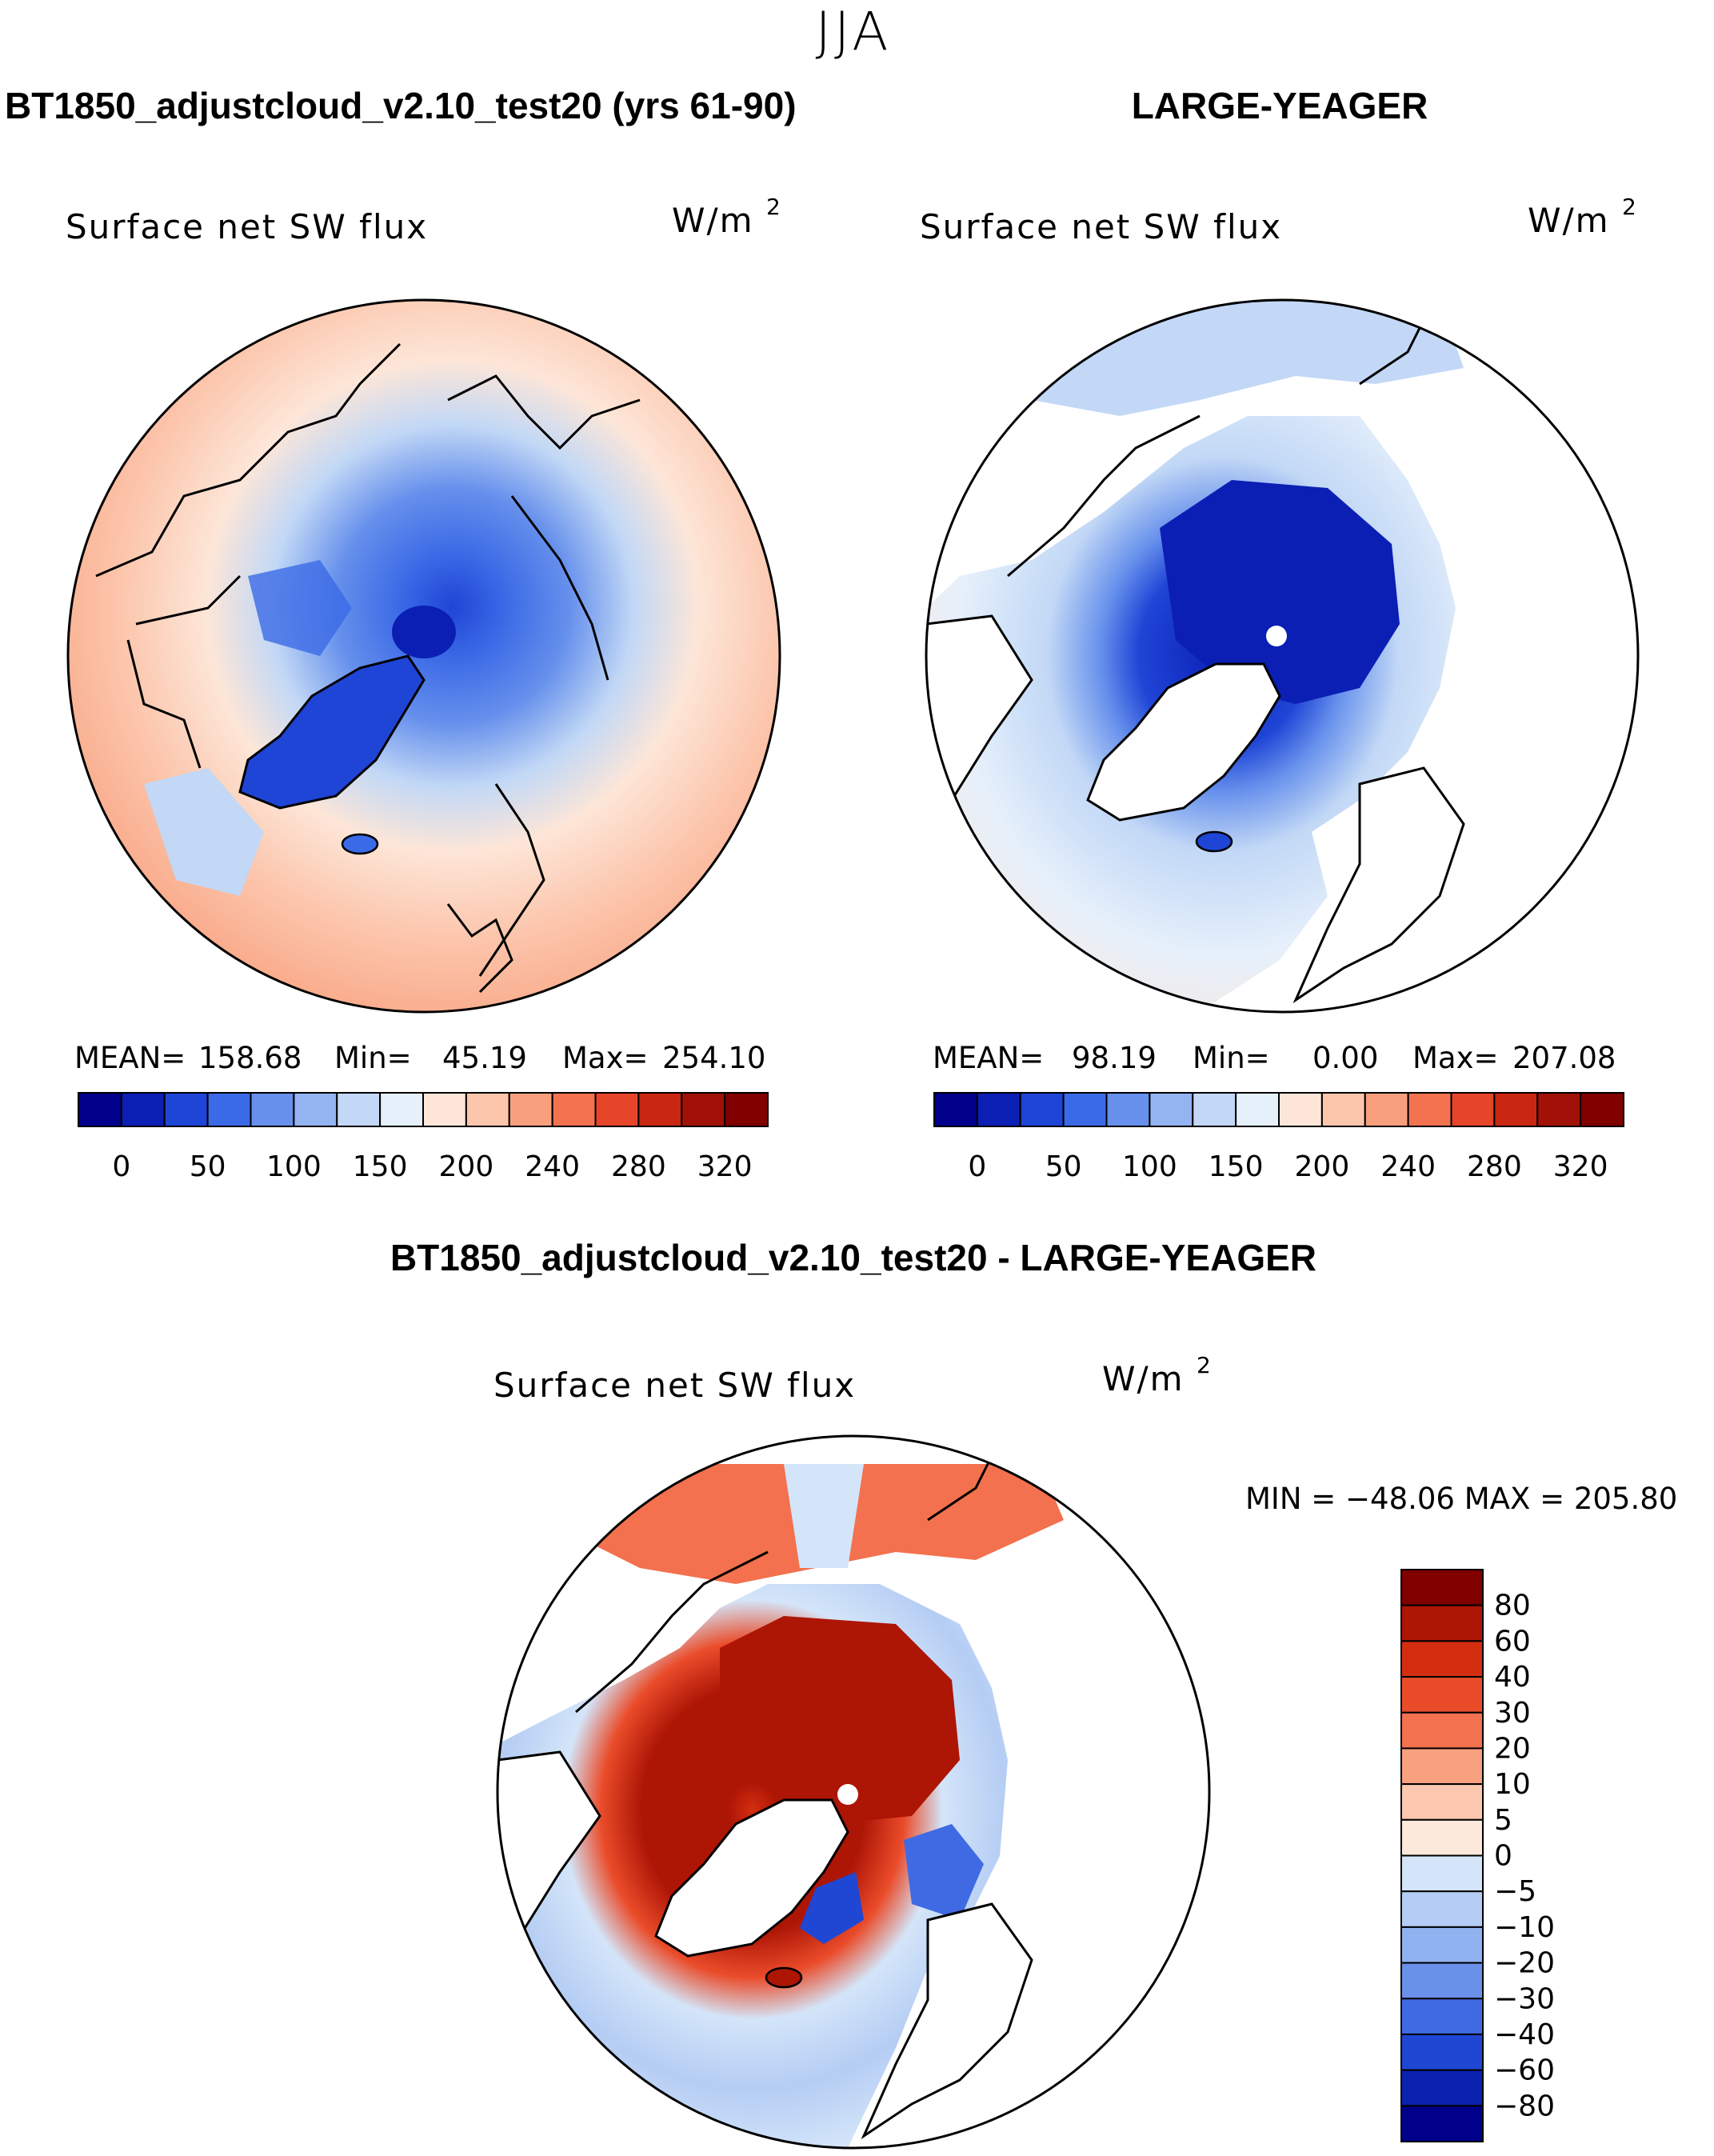  Describe the element at coordinates (751, 1878) in the screenshot. I see `diff-greenland` at that location.